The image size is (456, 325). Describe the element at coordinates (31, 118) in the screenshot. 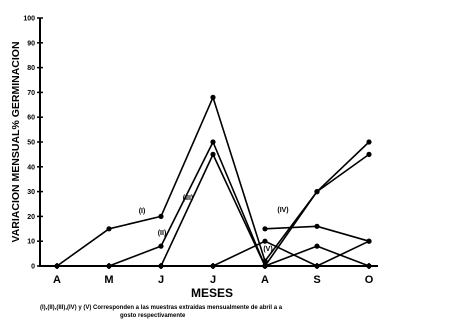

I see `y-tick-label: 60` at that location.